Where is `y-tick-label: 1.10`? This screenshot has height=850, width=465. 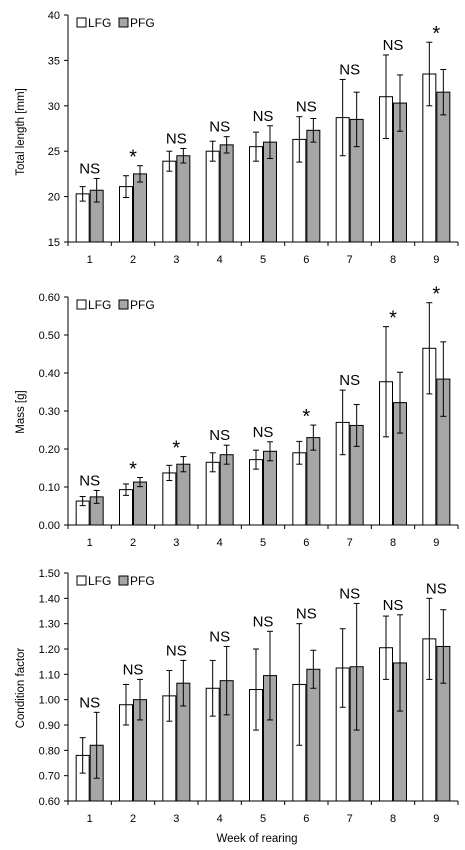
y-tick-label: 1.10 is located at coordinates (49, 675).